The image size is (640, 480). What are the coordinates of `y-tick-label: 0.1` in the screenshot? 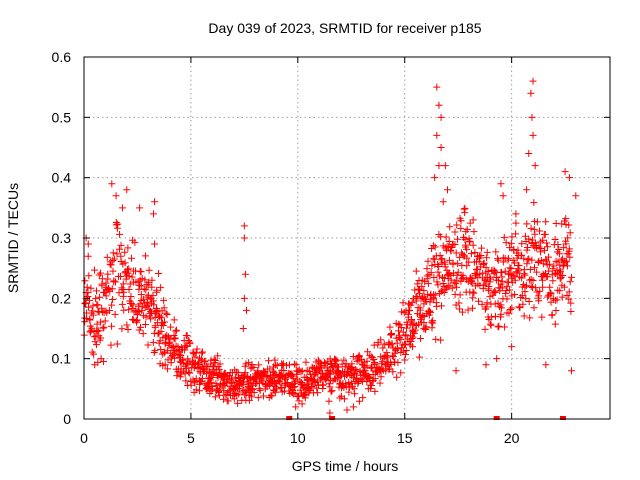 It's located at (62, 359).